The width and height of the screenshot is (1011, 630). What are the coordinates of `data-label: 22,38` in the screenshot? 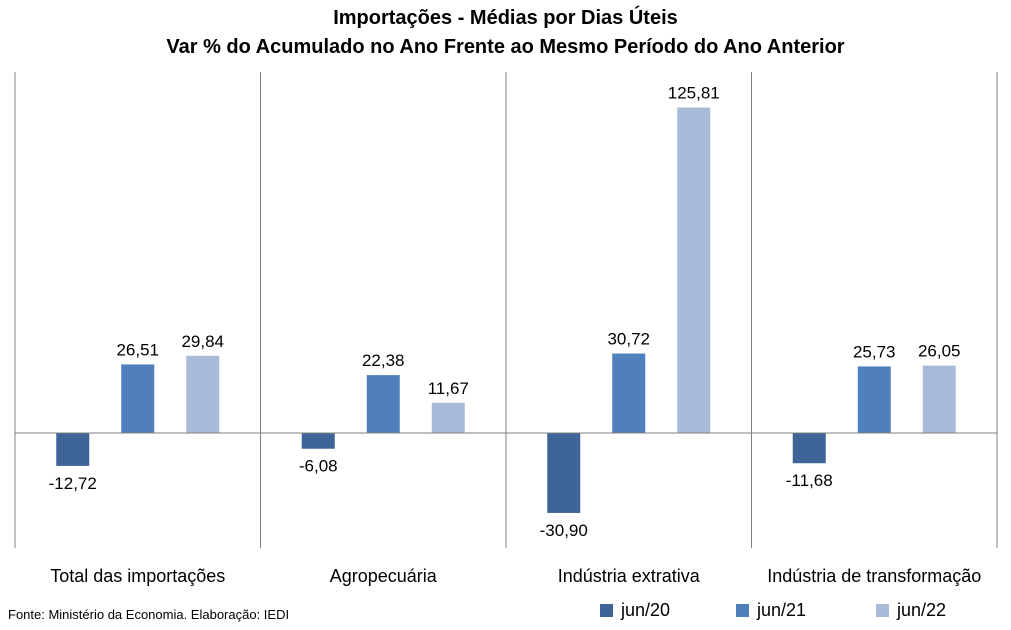 It's located at (383, 360).